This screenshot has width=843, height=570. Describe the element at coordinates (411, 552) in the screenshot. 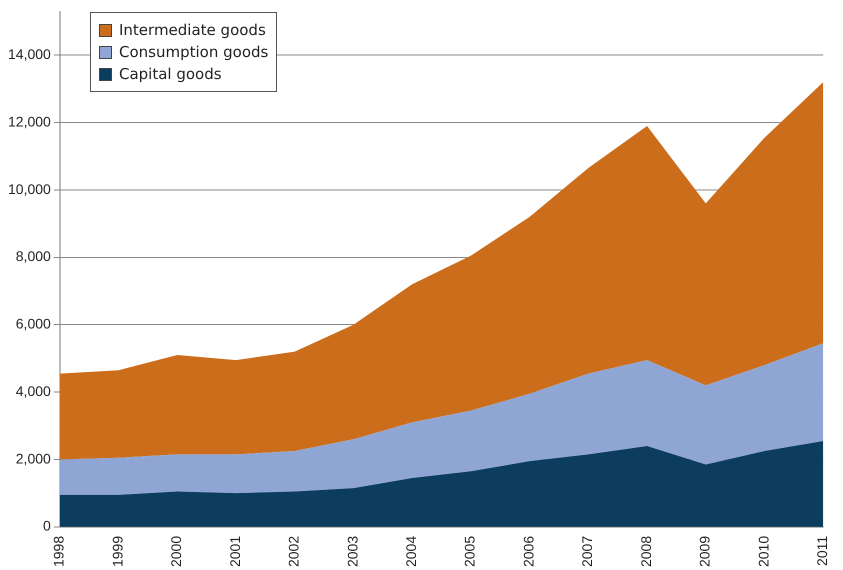

I see `x-tick-label: 2004` at that location.